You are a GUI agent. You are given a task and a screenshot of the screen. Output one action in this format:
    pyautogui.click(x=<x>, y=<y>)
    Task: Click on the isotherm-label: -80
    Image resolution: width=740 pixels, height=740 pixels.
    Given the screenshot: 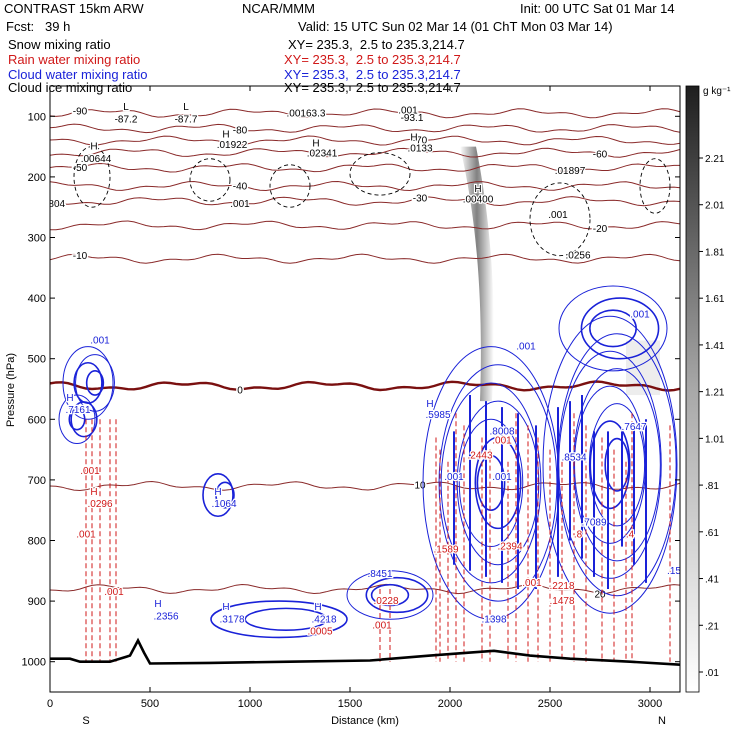 What is the action you would take?
    pyautogui.click(x=240, y=130)
    